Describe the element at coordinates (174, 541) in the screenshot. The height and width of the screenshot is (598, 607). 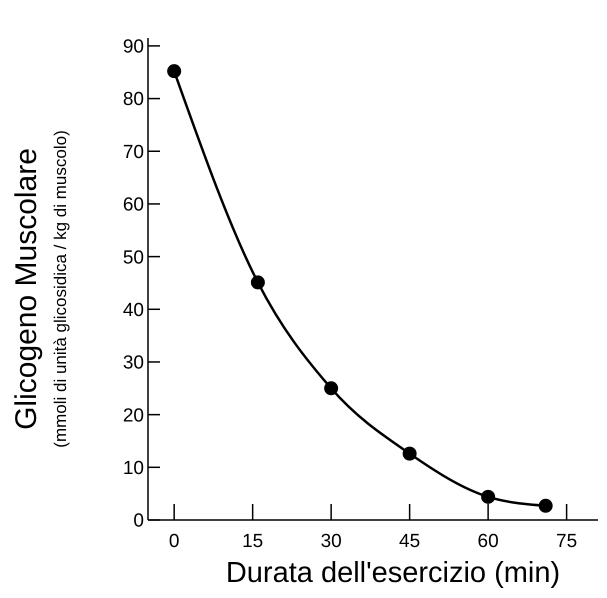
I see `x-tick-label: 0` at that location.